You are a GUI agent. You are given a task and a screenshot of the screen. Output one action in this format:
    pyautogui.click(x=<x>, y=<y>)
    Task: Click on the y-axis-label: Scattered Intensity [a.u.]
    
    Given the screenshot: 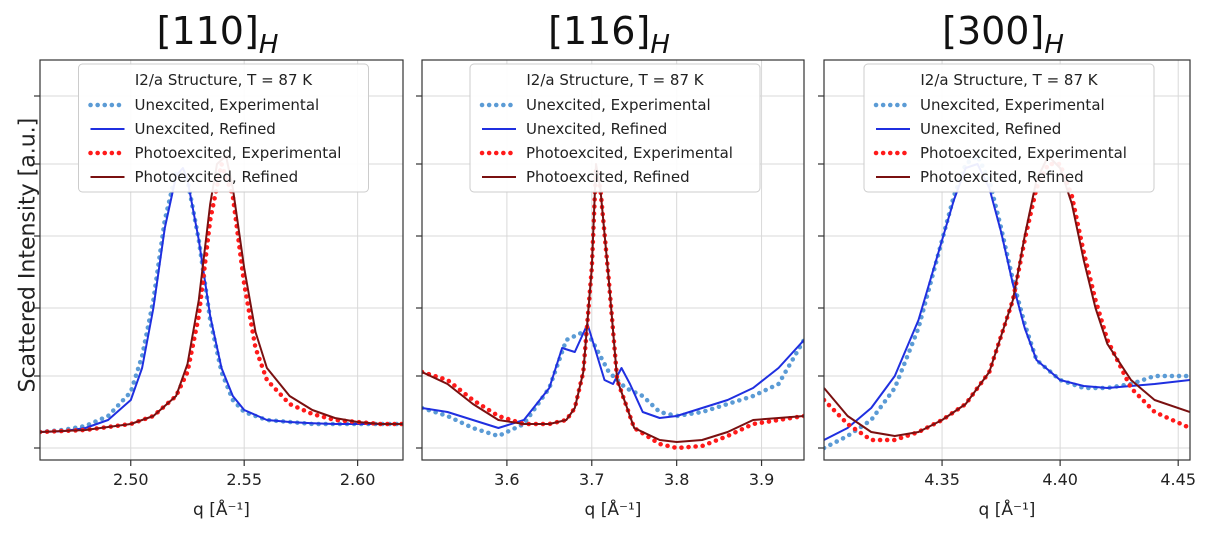 What is the action you would take?
    pyautogui.click(x=28, y=255)
    